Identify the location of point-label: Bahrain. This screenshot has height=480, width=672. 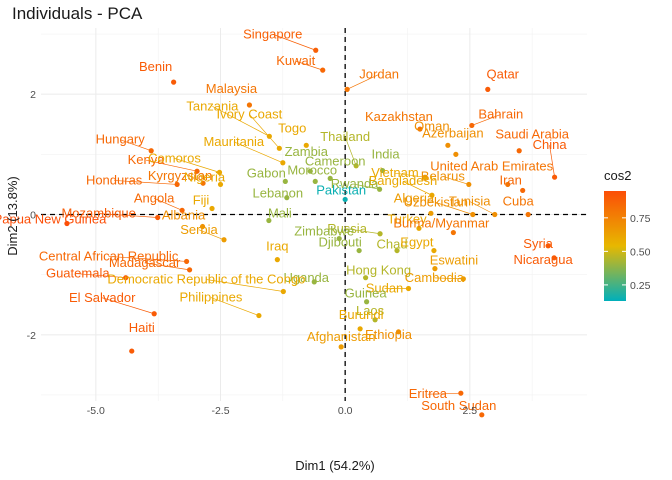
(500, 113).